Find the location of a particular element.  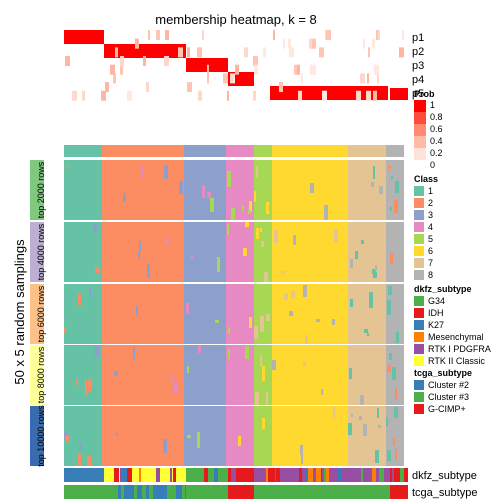

tcga-legend-swatch is located at coordinates (419, 385).